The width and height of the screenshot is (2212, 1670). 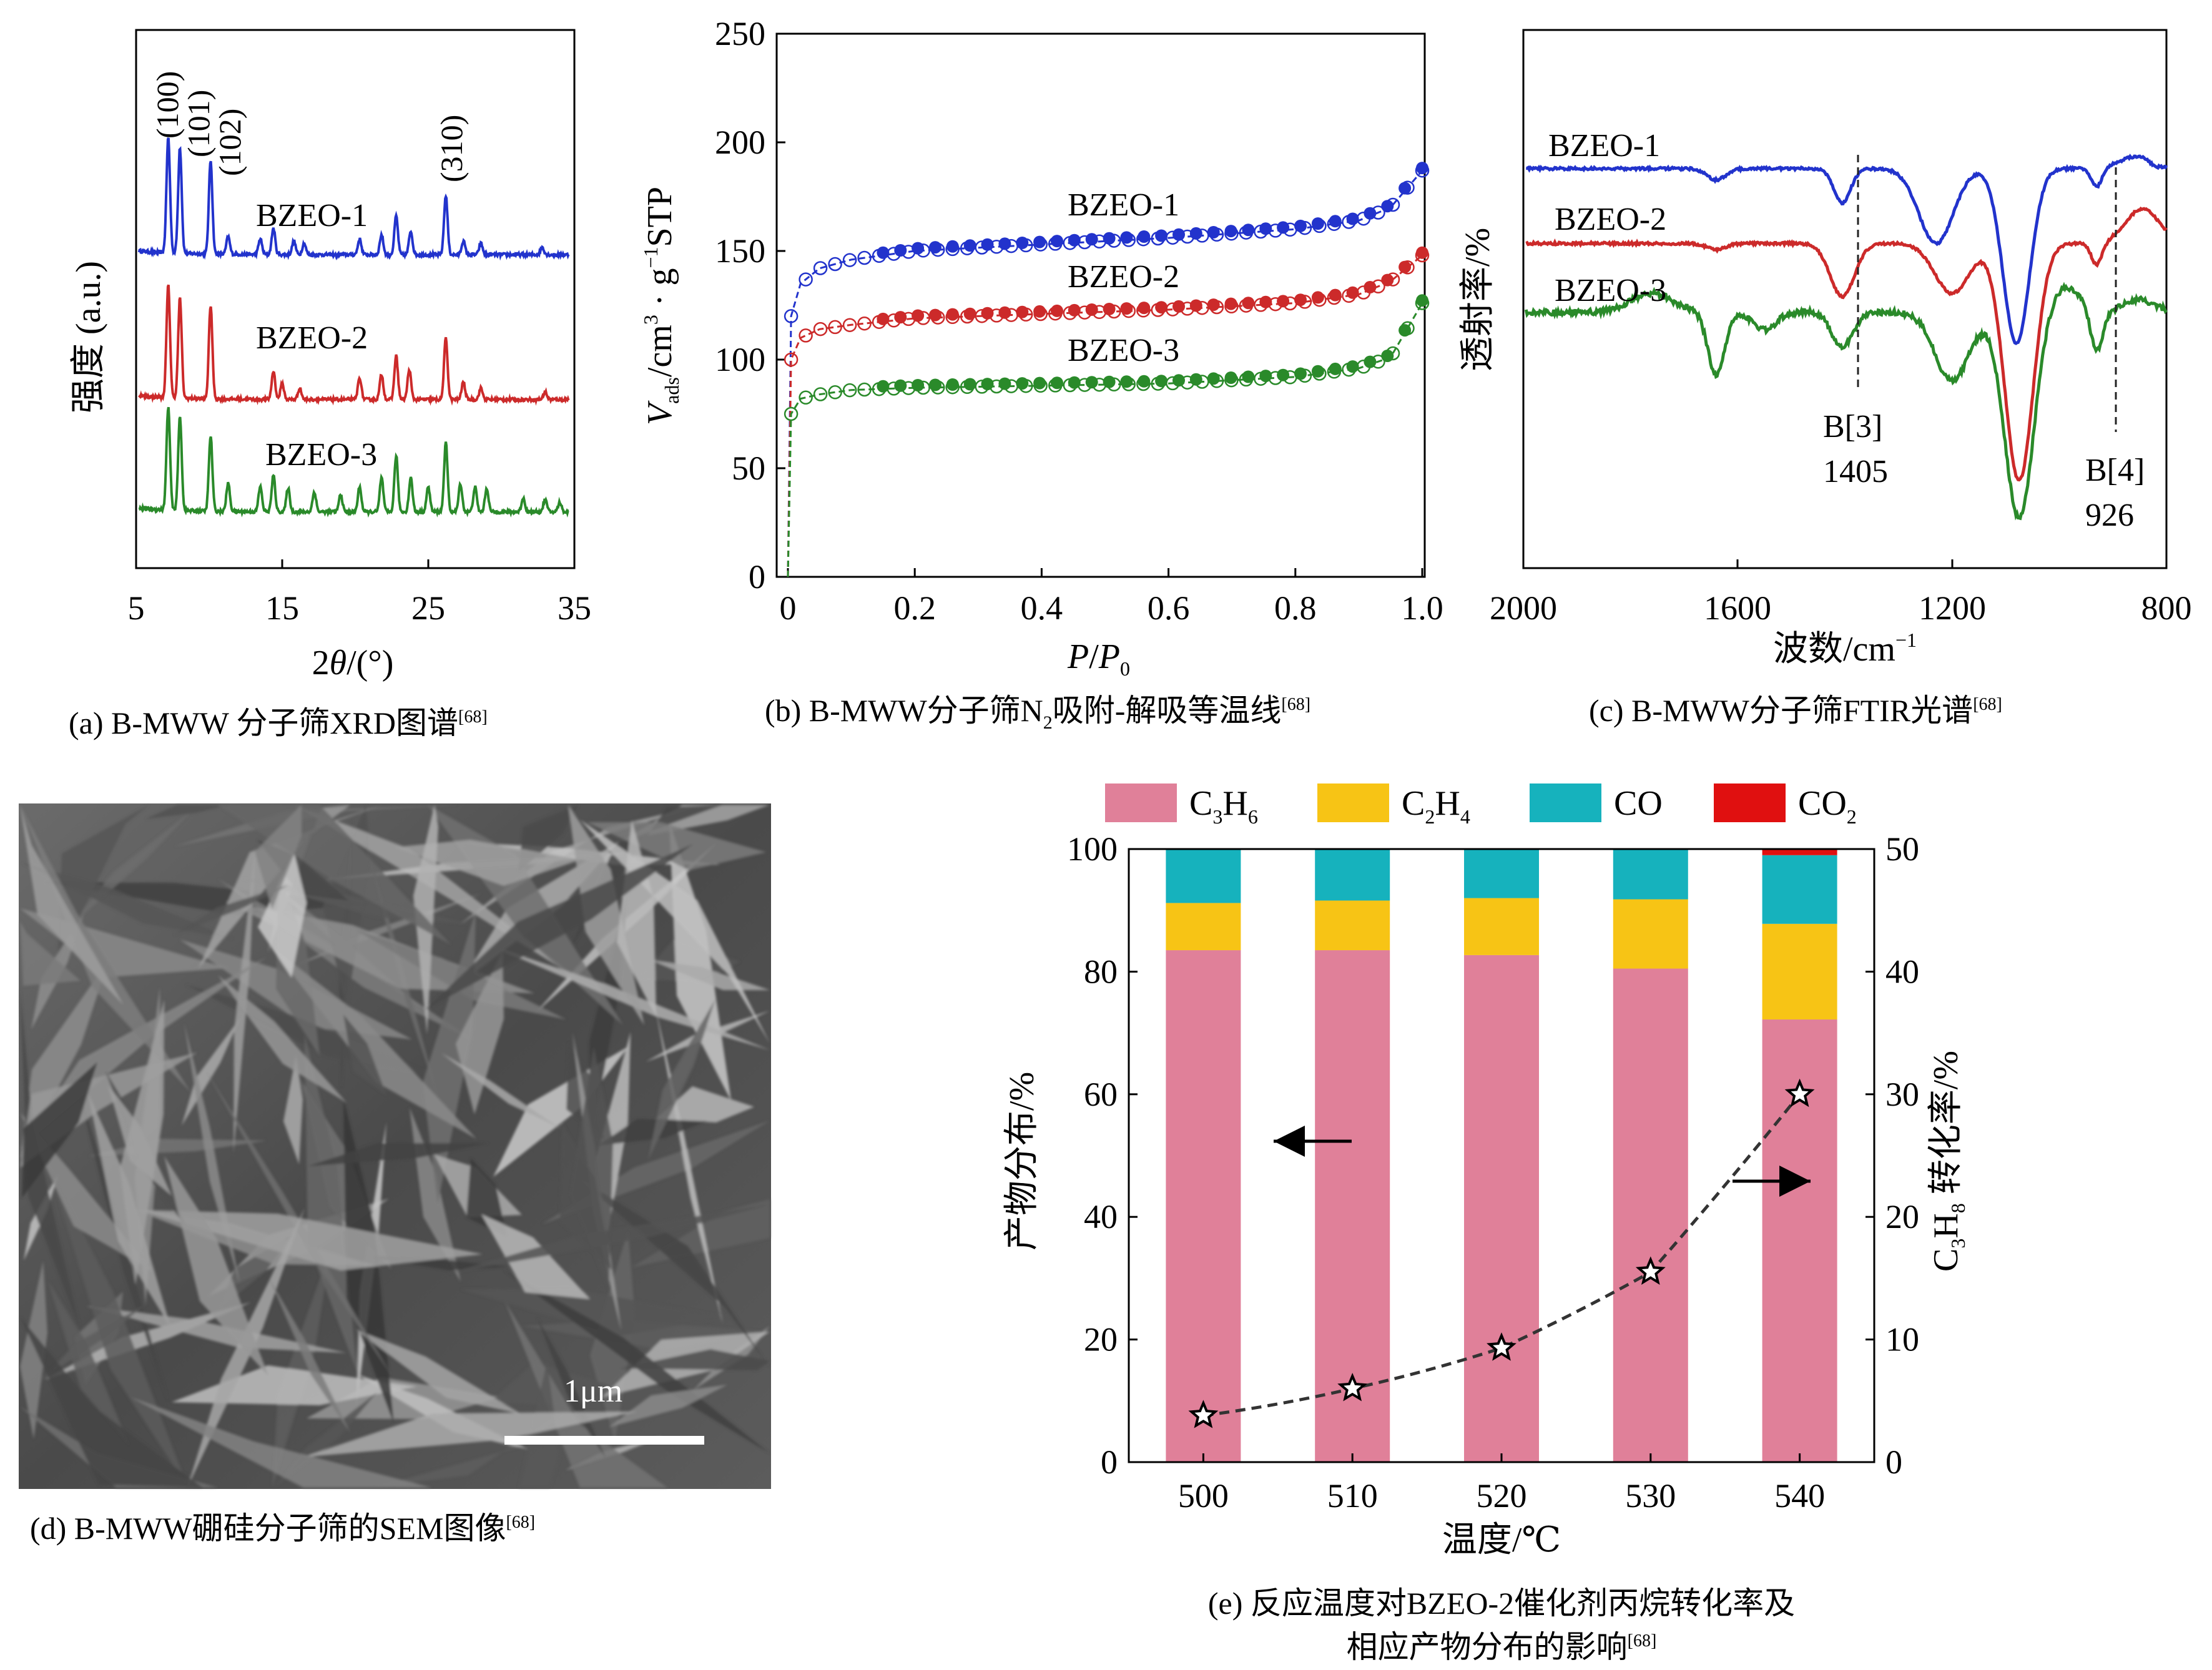 What do you see at coordinates (229, 143) in the screenshot?
I see `peak-label-102: (102)` at bounding box center [229, 143].